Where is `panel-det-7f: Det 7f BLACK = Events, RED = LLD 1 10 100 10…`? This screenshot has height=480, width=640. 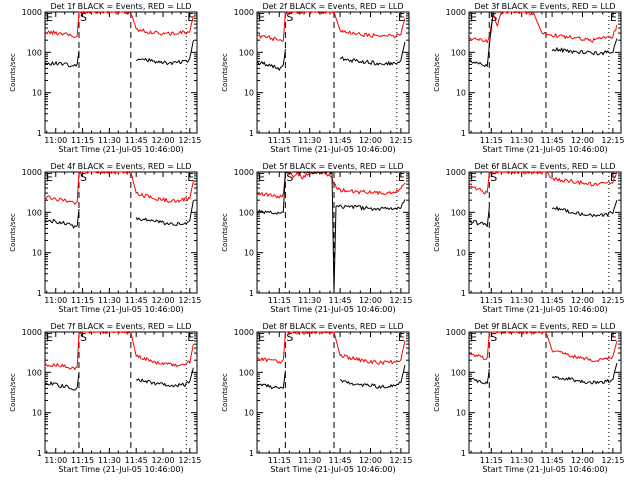 panel-det-7f: Det 7f BLACK = Events, RED = LLD 1 10 100 10… is located at coordinates (105, 398).